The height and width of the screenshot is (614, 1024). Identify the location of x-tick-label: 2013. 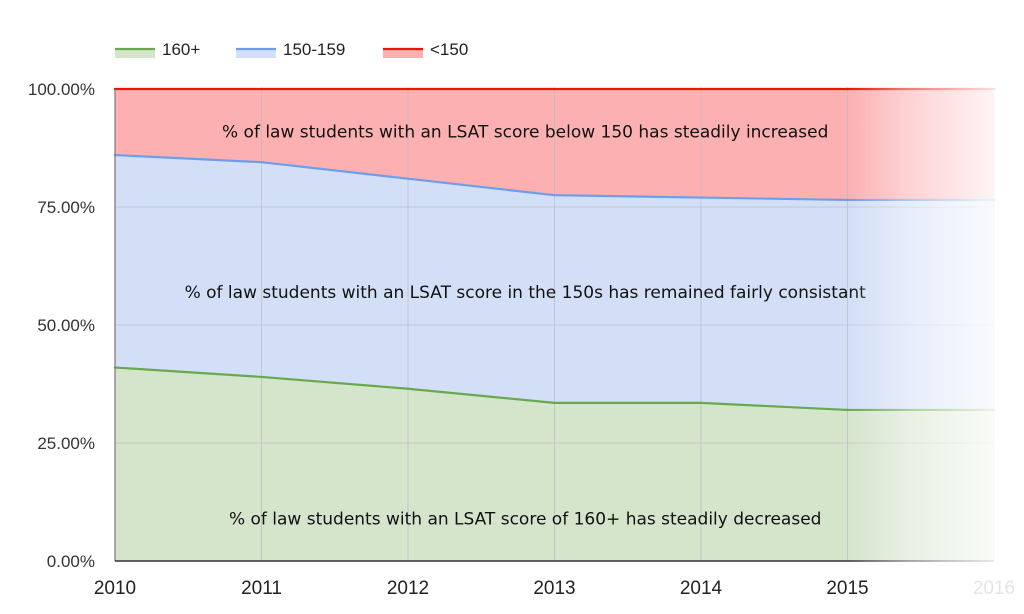
(554, 588).